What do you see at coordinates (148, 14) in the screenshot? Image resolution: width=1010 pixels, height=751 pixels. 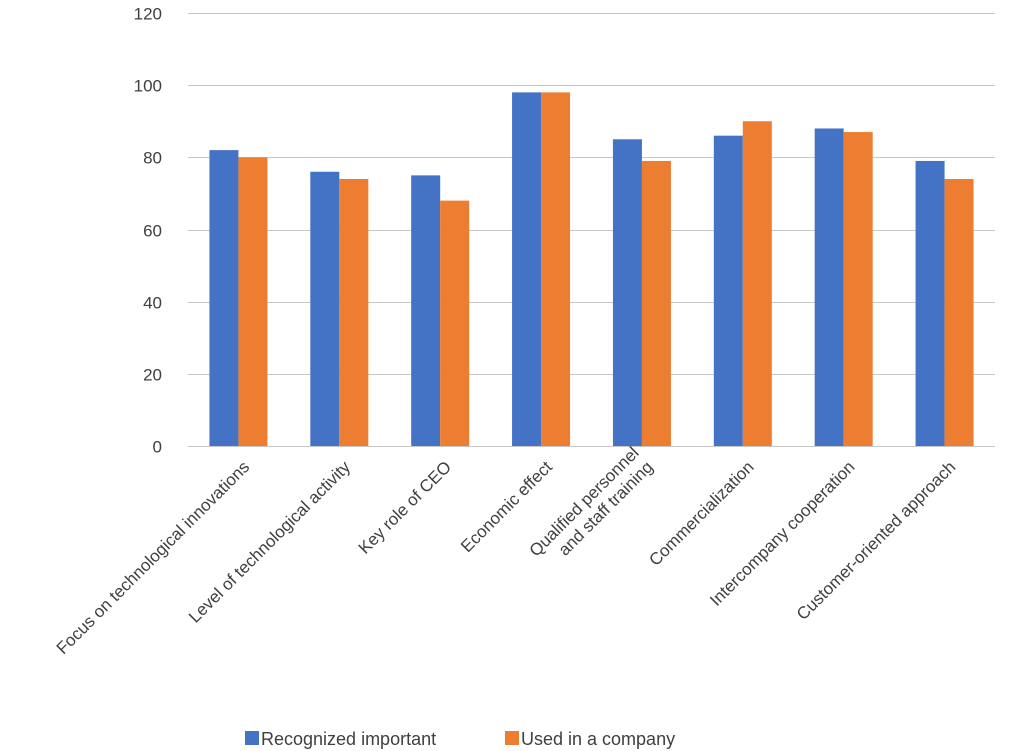 I see `y-tick-label: 120` at bounding box center [148, 14].